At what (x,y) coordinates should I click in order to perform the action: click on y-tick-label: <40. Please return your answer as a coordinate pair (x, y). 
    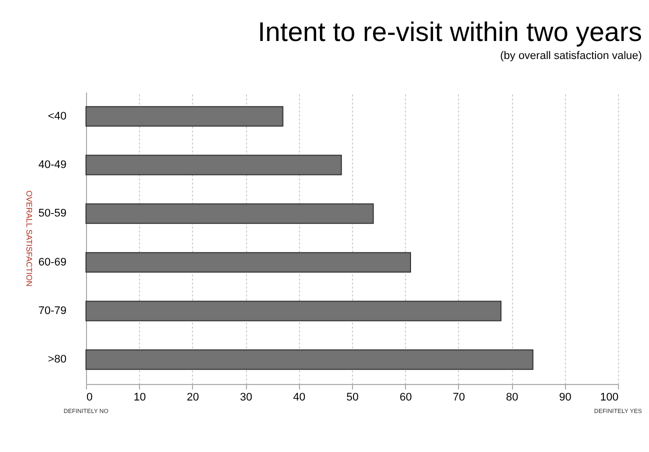
    Looking at the image, I should click on (57, 116).